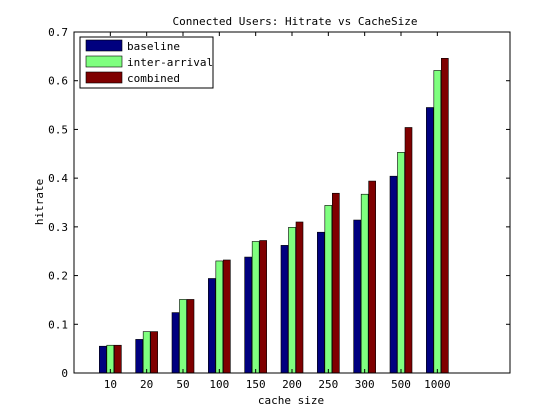 This screenshot has height=419, width=560. What do you see at coordinates (58, 178) in the screenshot?
I see `y-tick-label: 0.4` at bounding box center [58, 178].